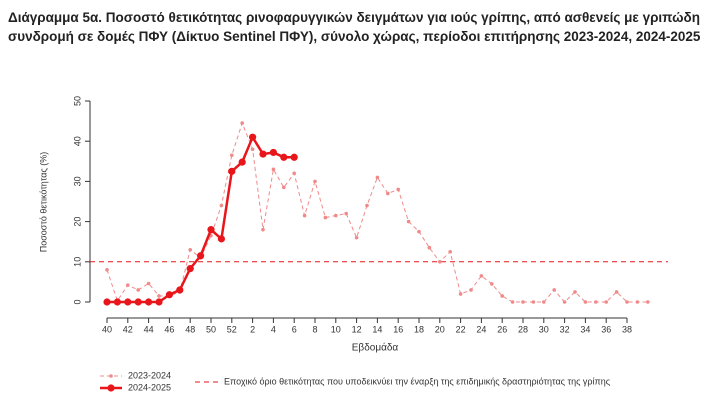 The image size is (724, 412). What do you see at coordinates (77, 141) in the screenshot?
I see `y-tick-label: 40` at bounding box center [77, 141].